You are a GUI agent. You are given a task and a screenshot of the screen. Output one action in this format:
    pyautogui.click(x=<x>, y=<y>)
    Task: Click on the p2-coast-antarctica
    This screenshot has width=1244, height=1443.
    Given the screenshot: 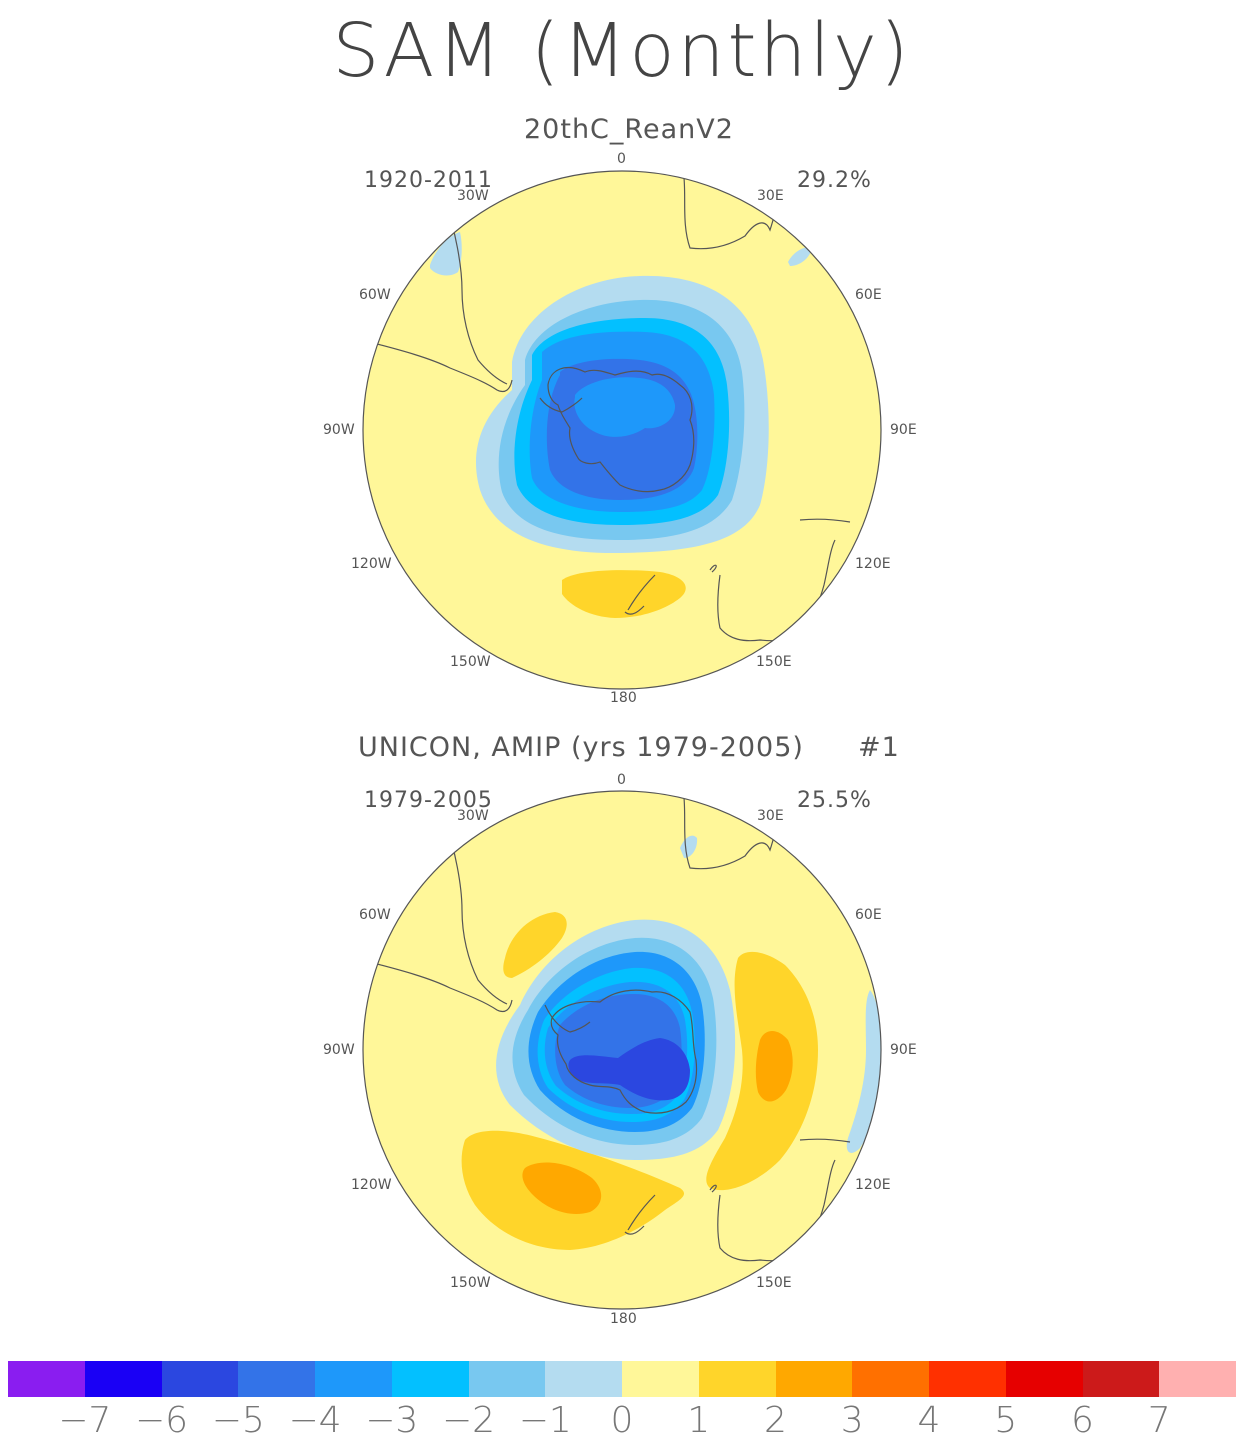 What is the action you would take?
    pyautogui.click(x=624, y=1051)
    